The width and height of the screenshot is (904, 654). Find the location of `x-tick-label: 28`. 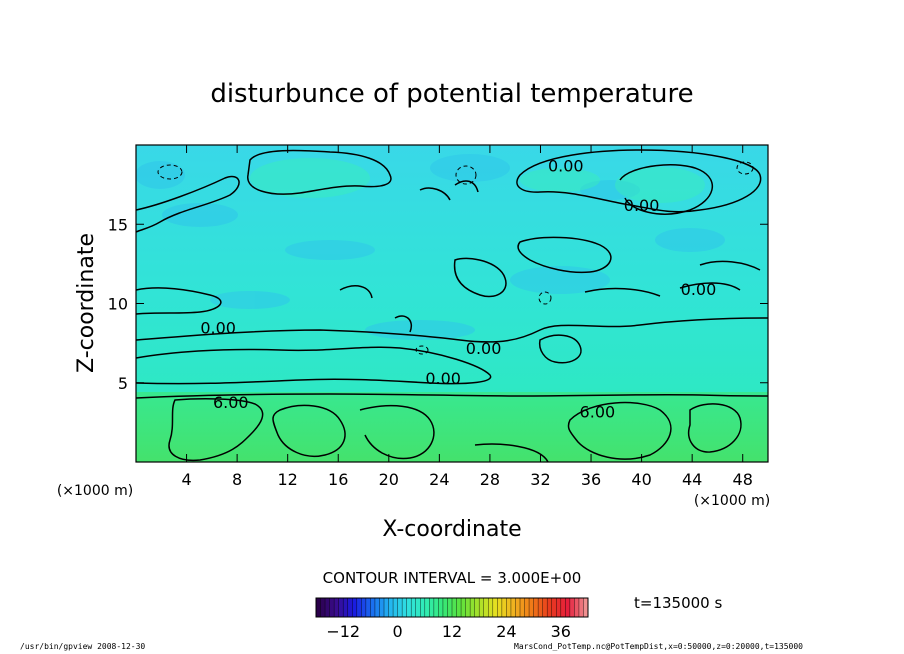

x-tick-label: 28 is located at coordinates (490, 479).